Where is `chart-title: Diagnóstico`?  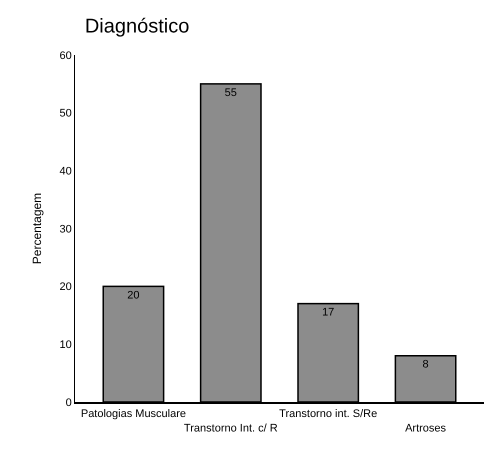
chart-title: Diagnóstico is located at coordinates (137, 26).